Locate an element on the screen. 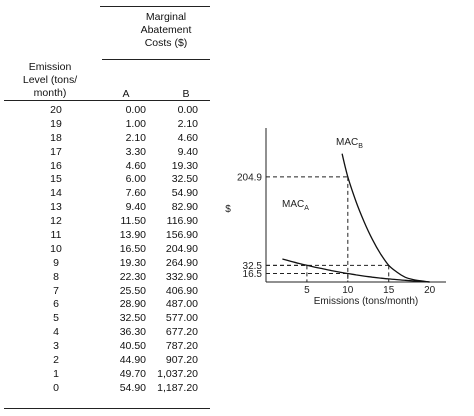  header-line: Marginal is located at coordinates (166, 17).